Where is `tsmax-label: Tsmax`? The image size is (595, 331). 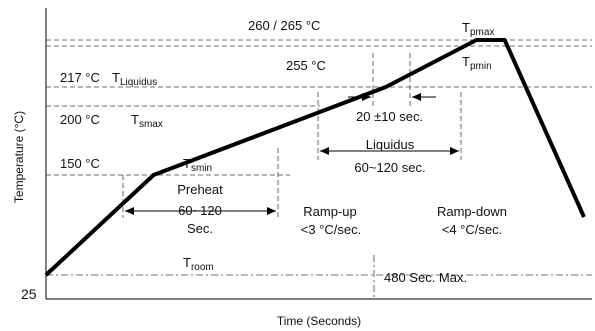 tsmax-label: Tsmax is located at coordinates (147, 121).